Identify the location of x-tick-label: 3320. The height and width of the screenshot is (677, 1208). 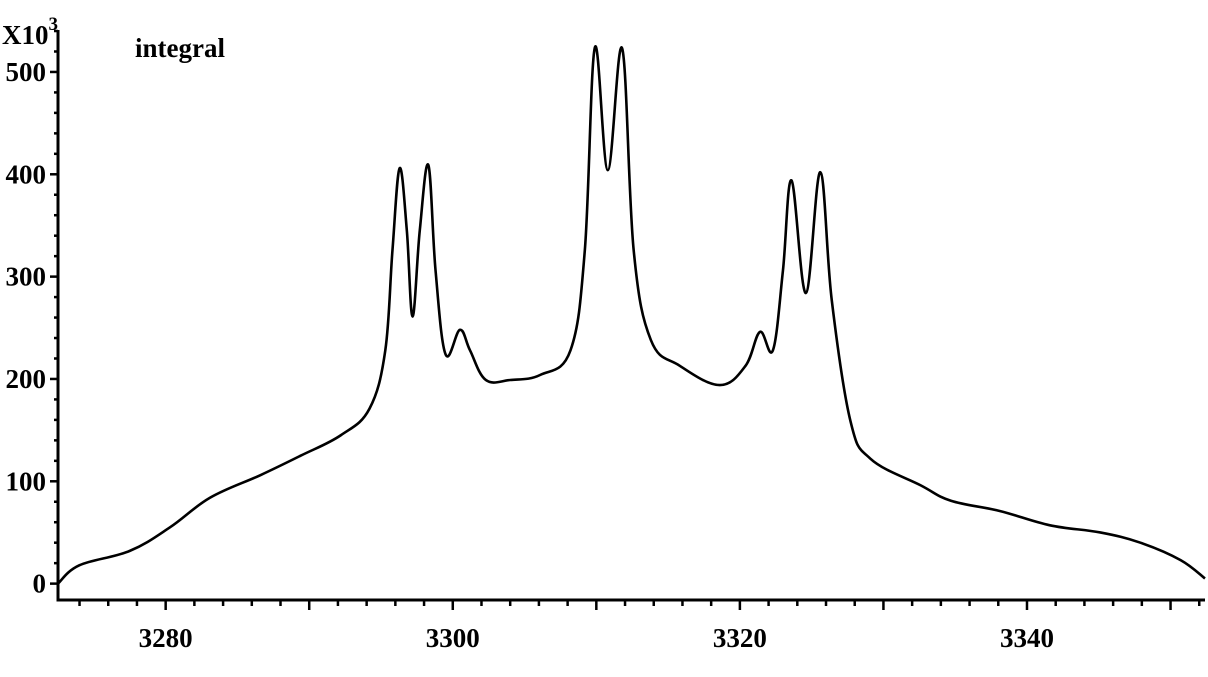
(740, 638).